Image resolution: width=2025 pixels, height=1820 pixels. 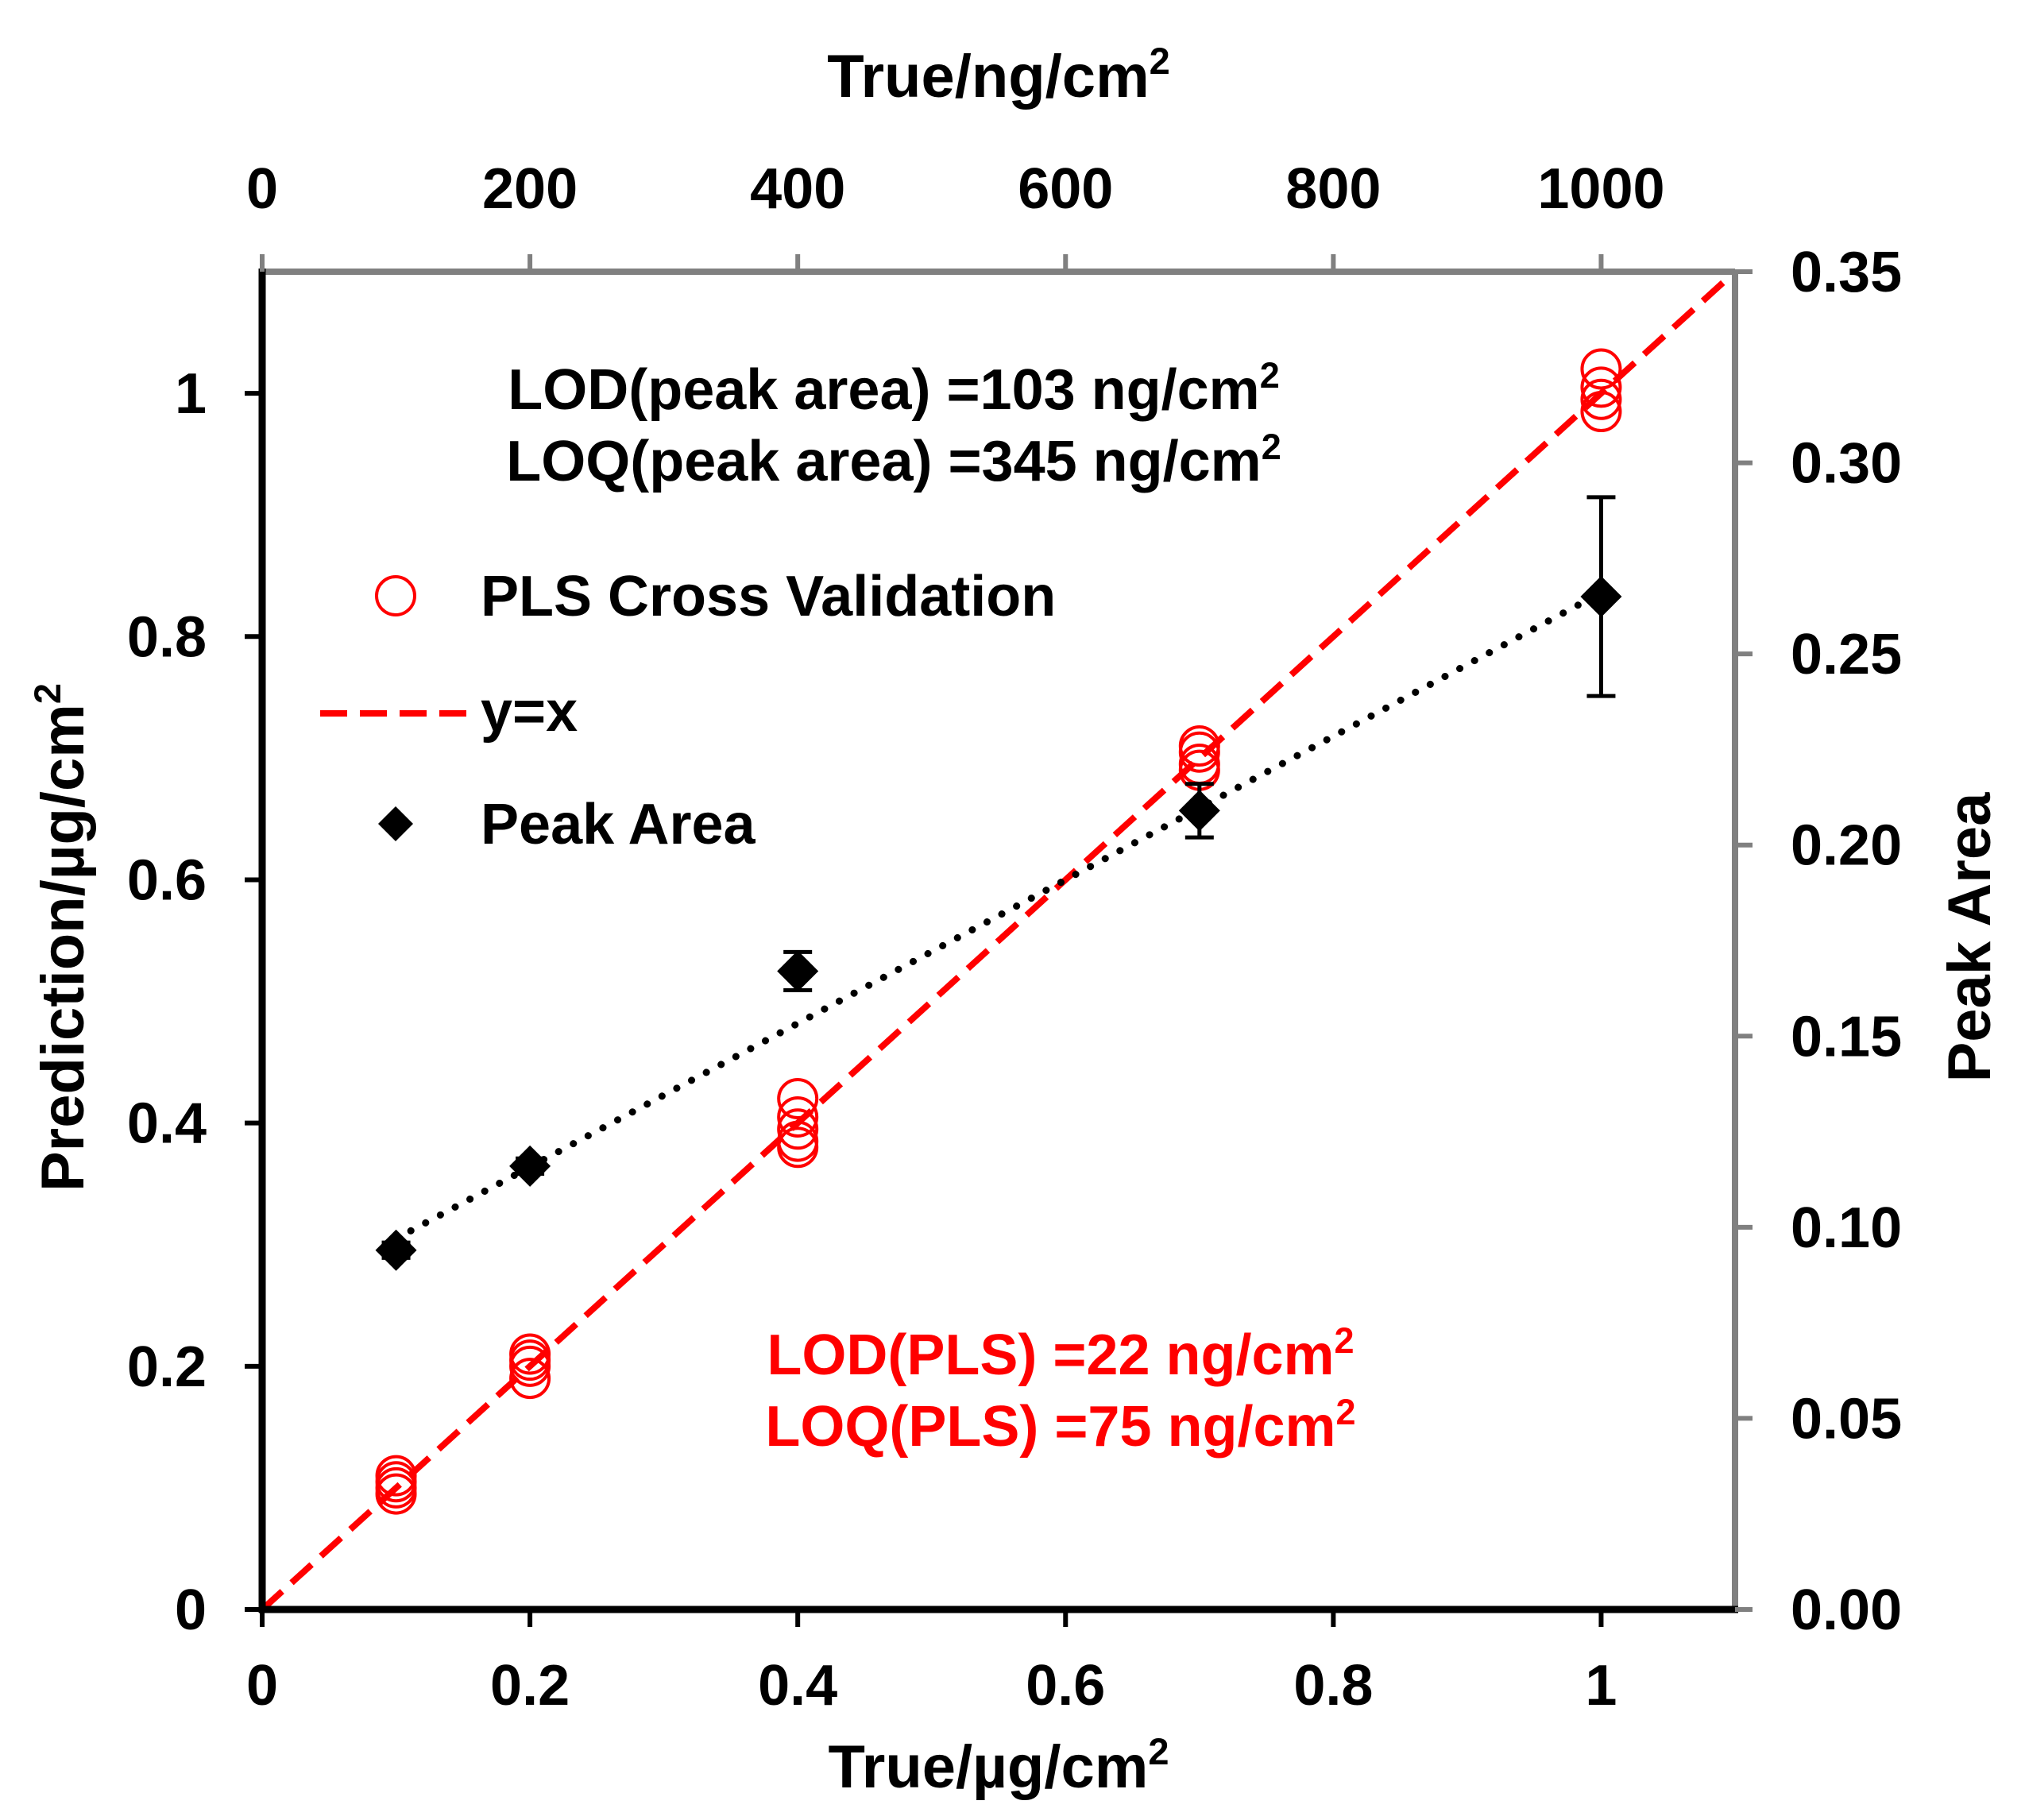 I want to click on x-tick-label: 0.2, so click(x=530, y=1686).